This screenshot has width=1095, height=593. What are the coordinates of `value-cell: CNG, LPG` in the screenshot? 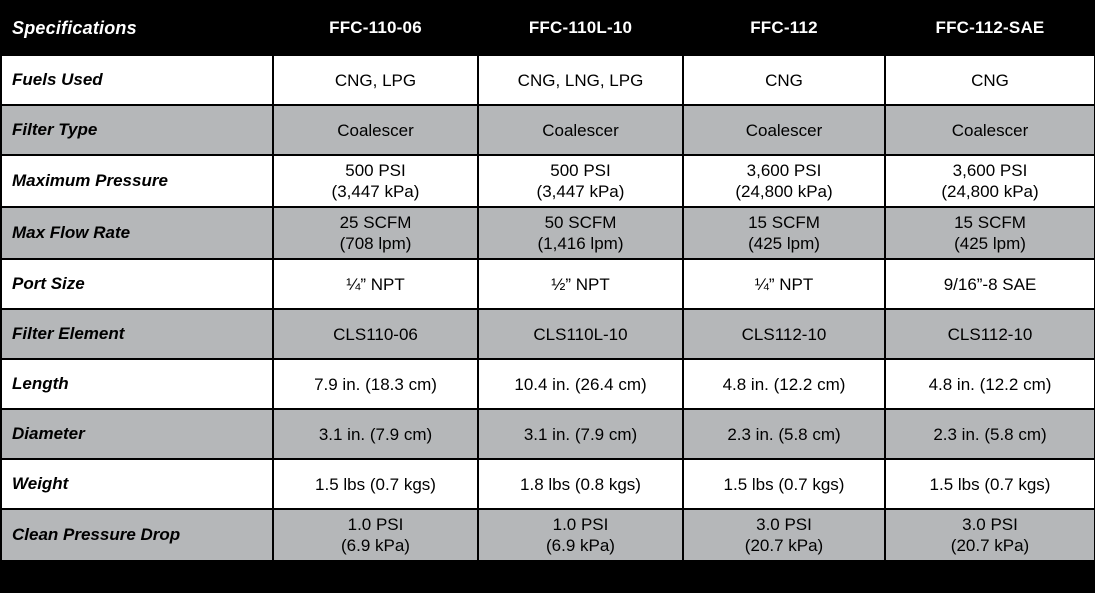 It's located at (375, 80).